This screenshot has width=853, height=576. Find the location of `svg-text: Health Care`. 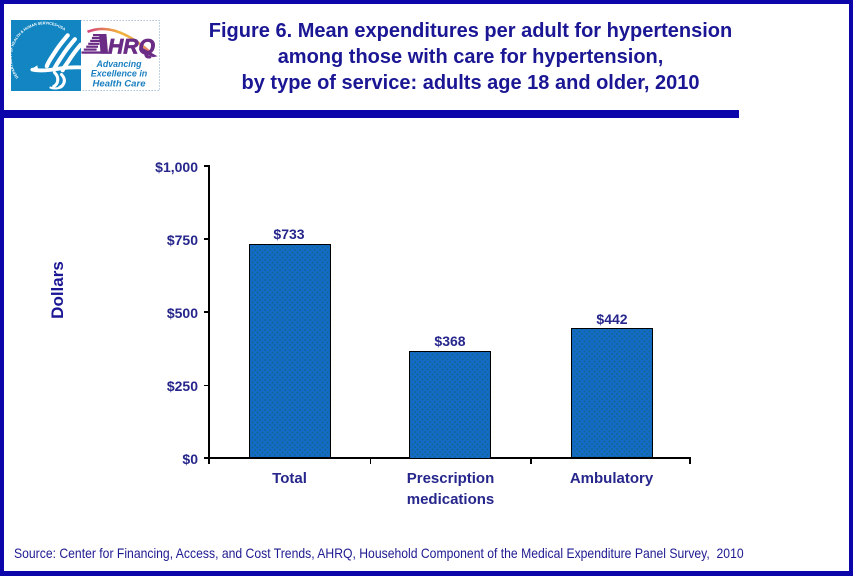

svg-text: Health Care is located at coordinates (119, 83).